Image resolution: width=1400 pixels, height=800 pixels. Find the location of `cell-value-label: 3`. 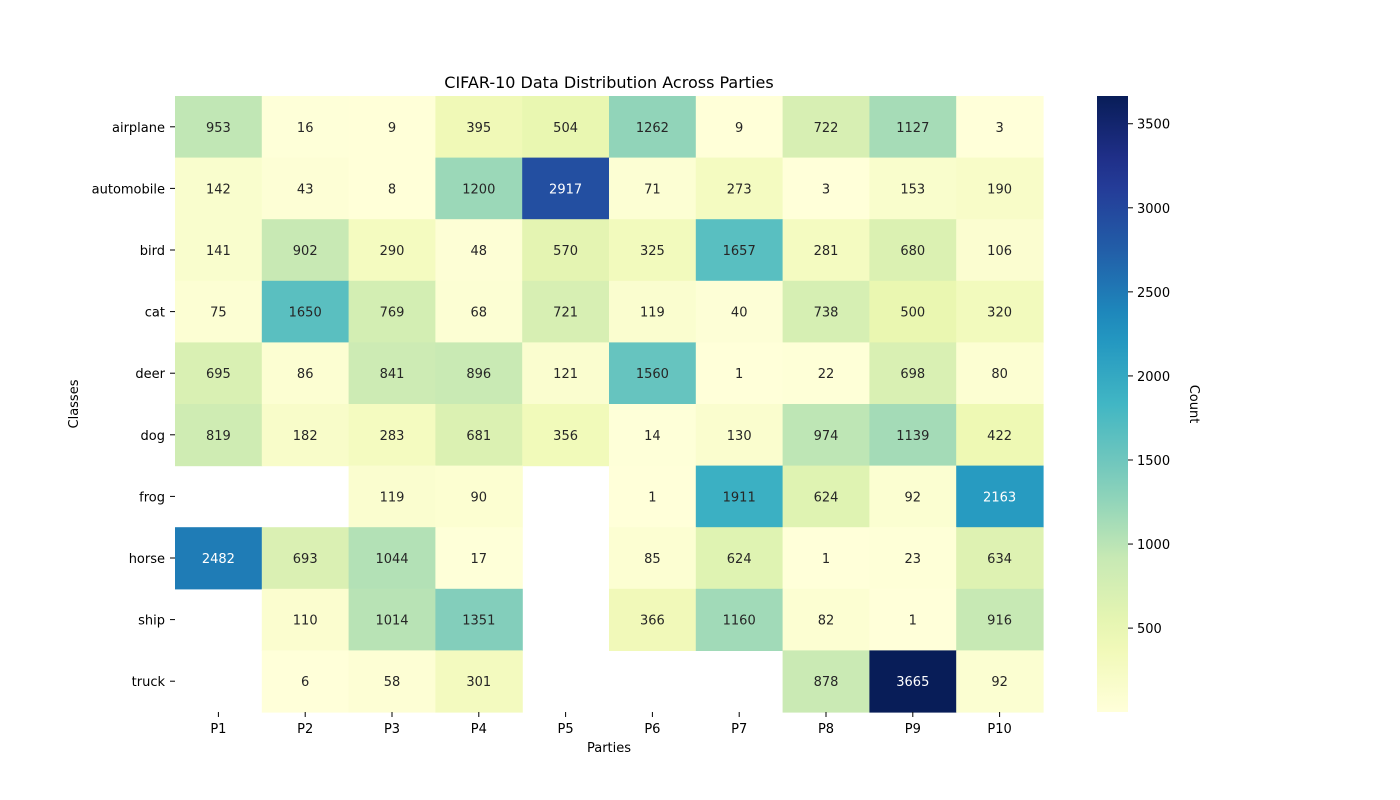

cell-value-label: 3 is located at coordinates (826, 189).